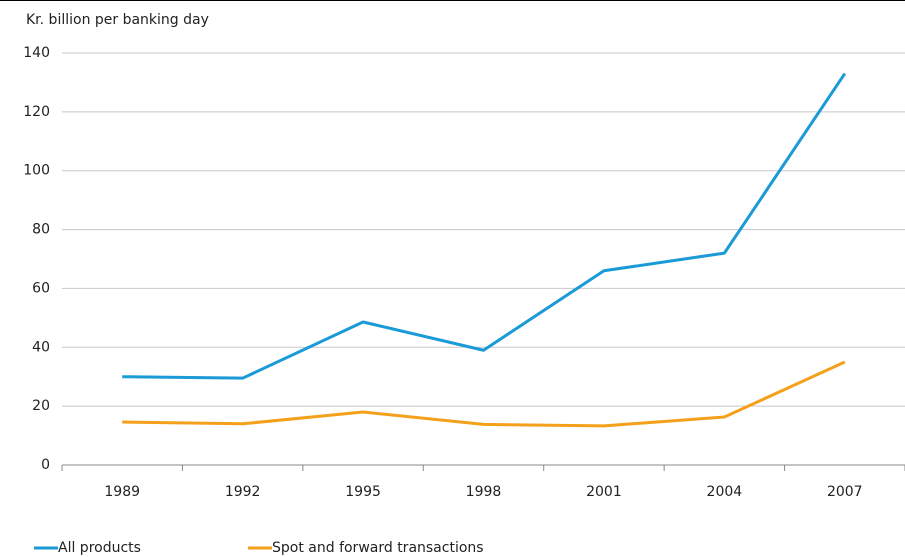  Describe the element at coordinates (45, 465) in the screenshot. I see `y-tick-label: 0` at that location.